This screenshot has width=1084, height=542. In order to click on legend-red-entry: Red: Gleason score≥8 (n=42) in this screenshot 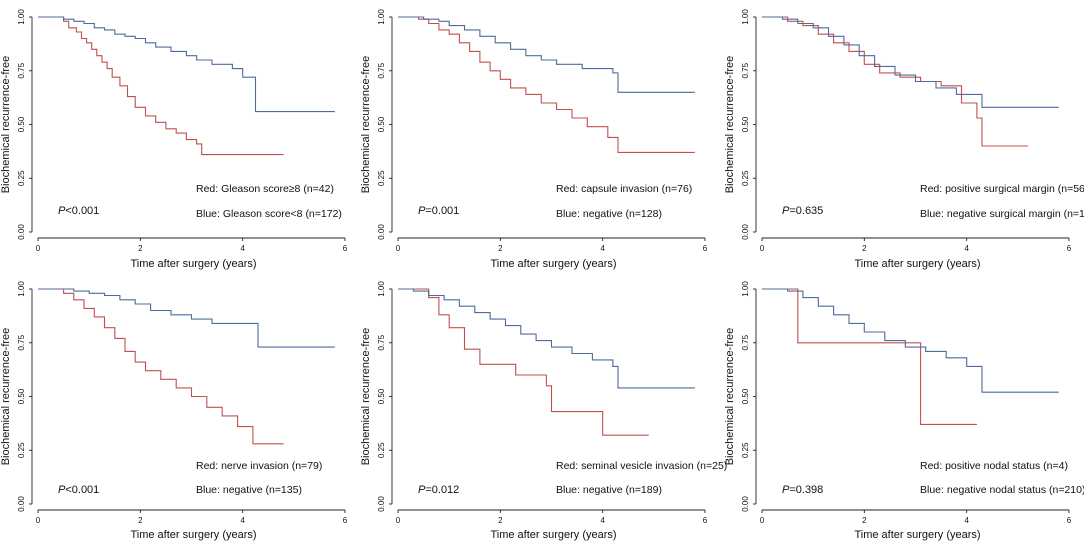, I will do `click(265, 189)`.